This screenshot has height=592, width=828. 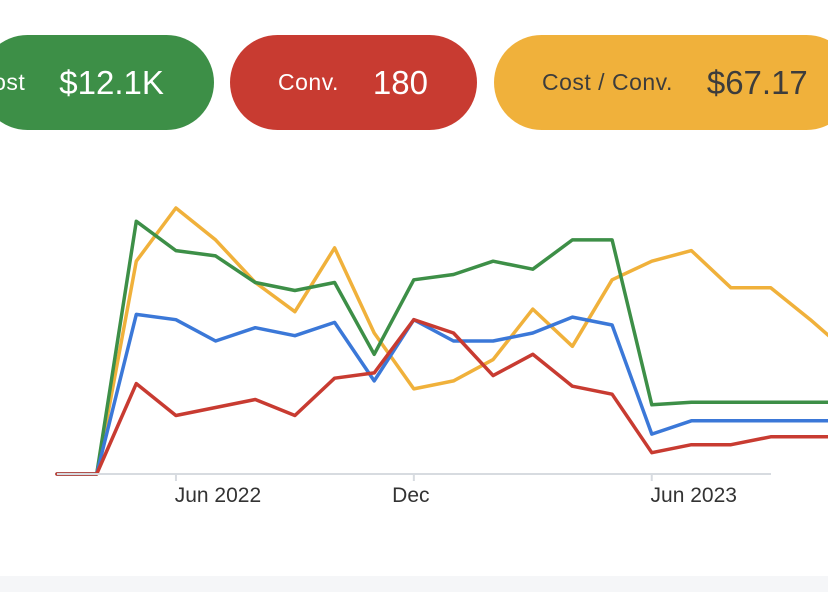 I want to click on cost-metric-chip: Cost $12.1K, so click(x=107, y=82).